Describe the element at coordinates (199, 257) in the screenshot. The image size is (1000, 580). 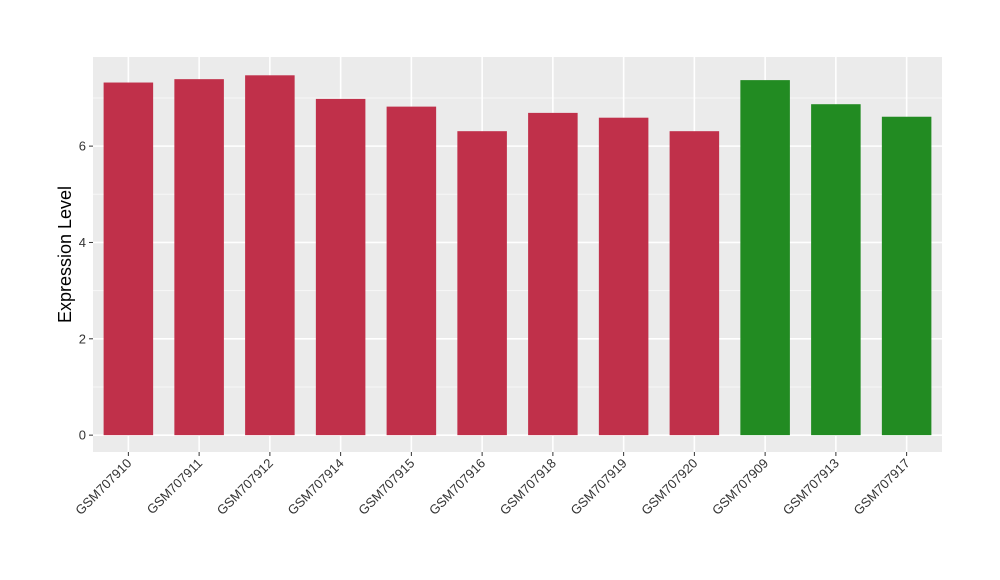
I see `bar-GSM707911` at that location.